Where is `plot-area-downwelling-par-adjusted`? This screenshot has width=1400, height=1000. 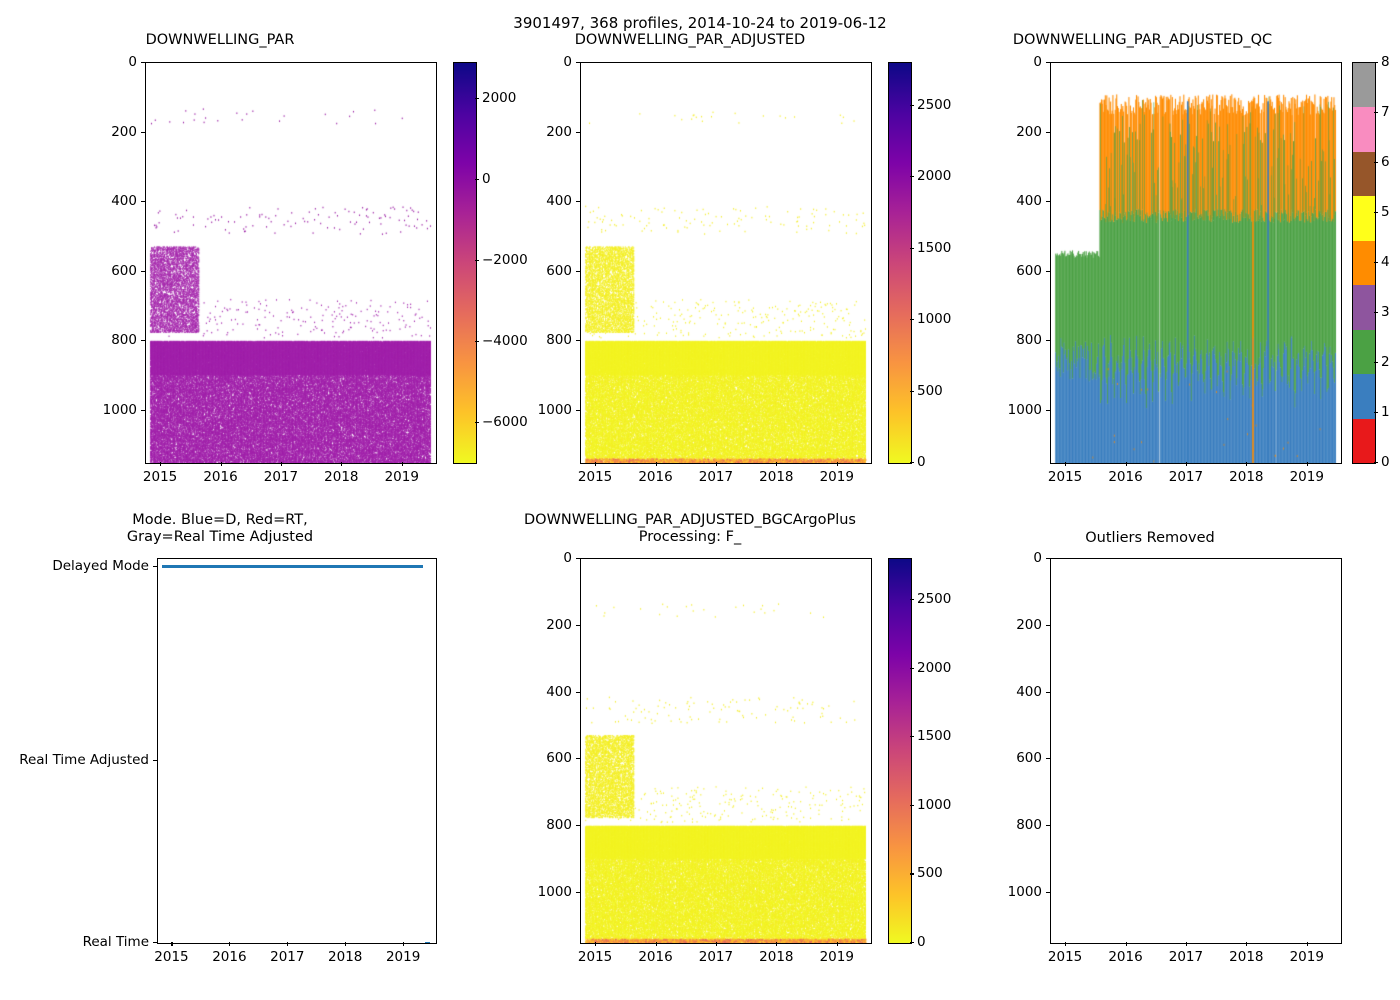 plot-area-downwelling-par-adjusted is located at coordinates (726, 263).